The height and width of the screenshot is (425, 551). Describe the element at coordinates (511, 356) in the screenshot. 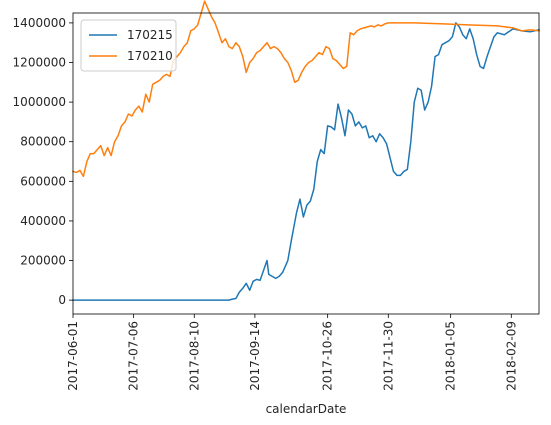

I see `x-tick-label: 2018-02-09` at that location.